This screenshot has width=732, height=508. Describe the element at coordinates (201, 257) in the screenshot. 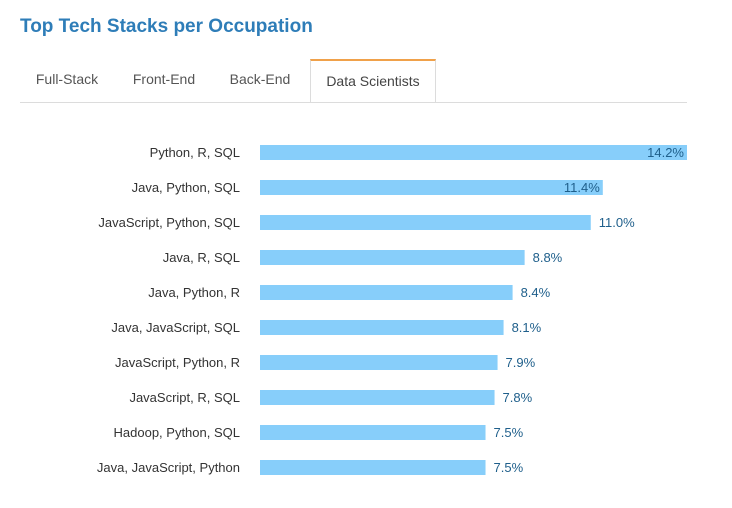

I see `category-label: Java, R, SQL` at that location.